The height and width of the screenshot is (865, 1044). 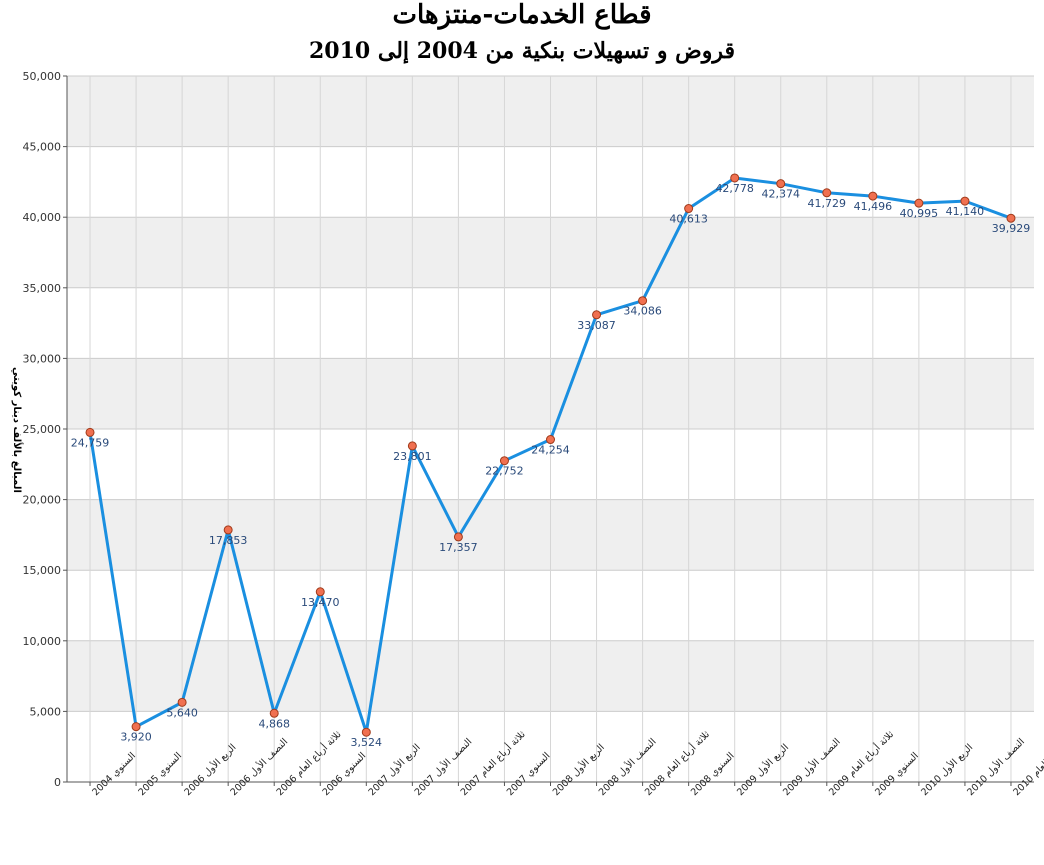 I want to click on y-tick-label: 40,000, so click(x=42, y=217).